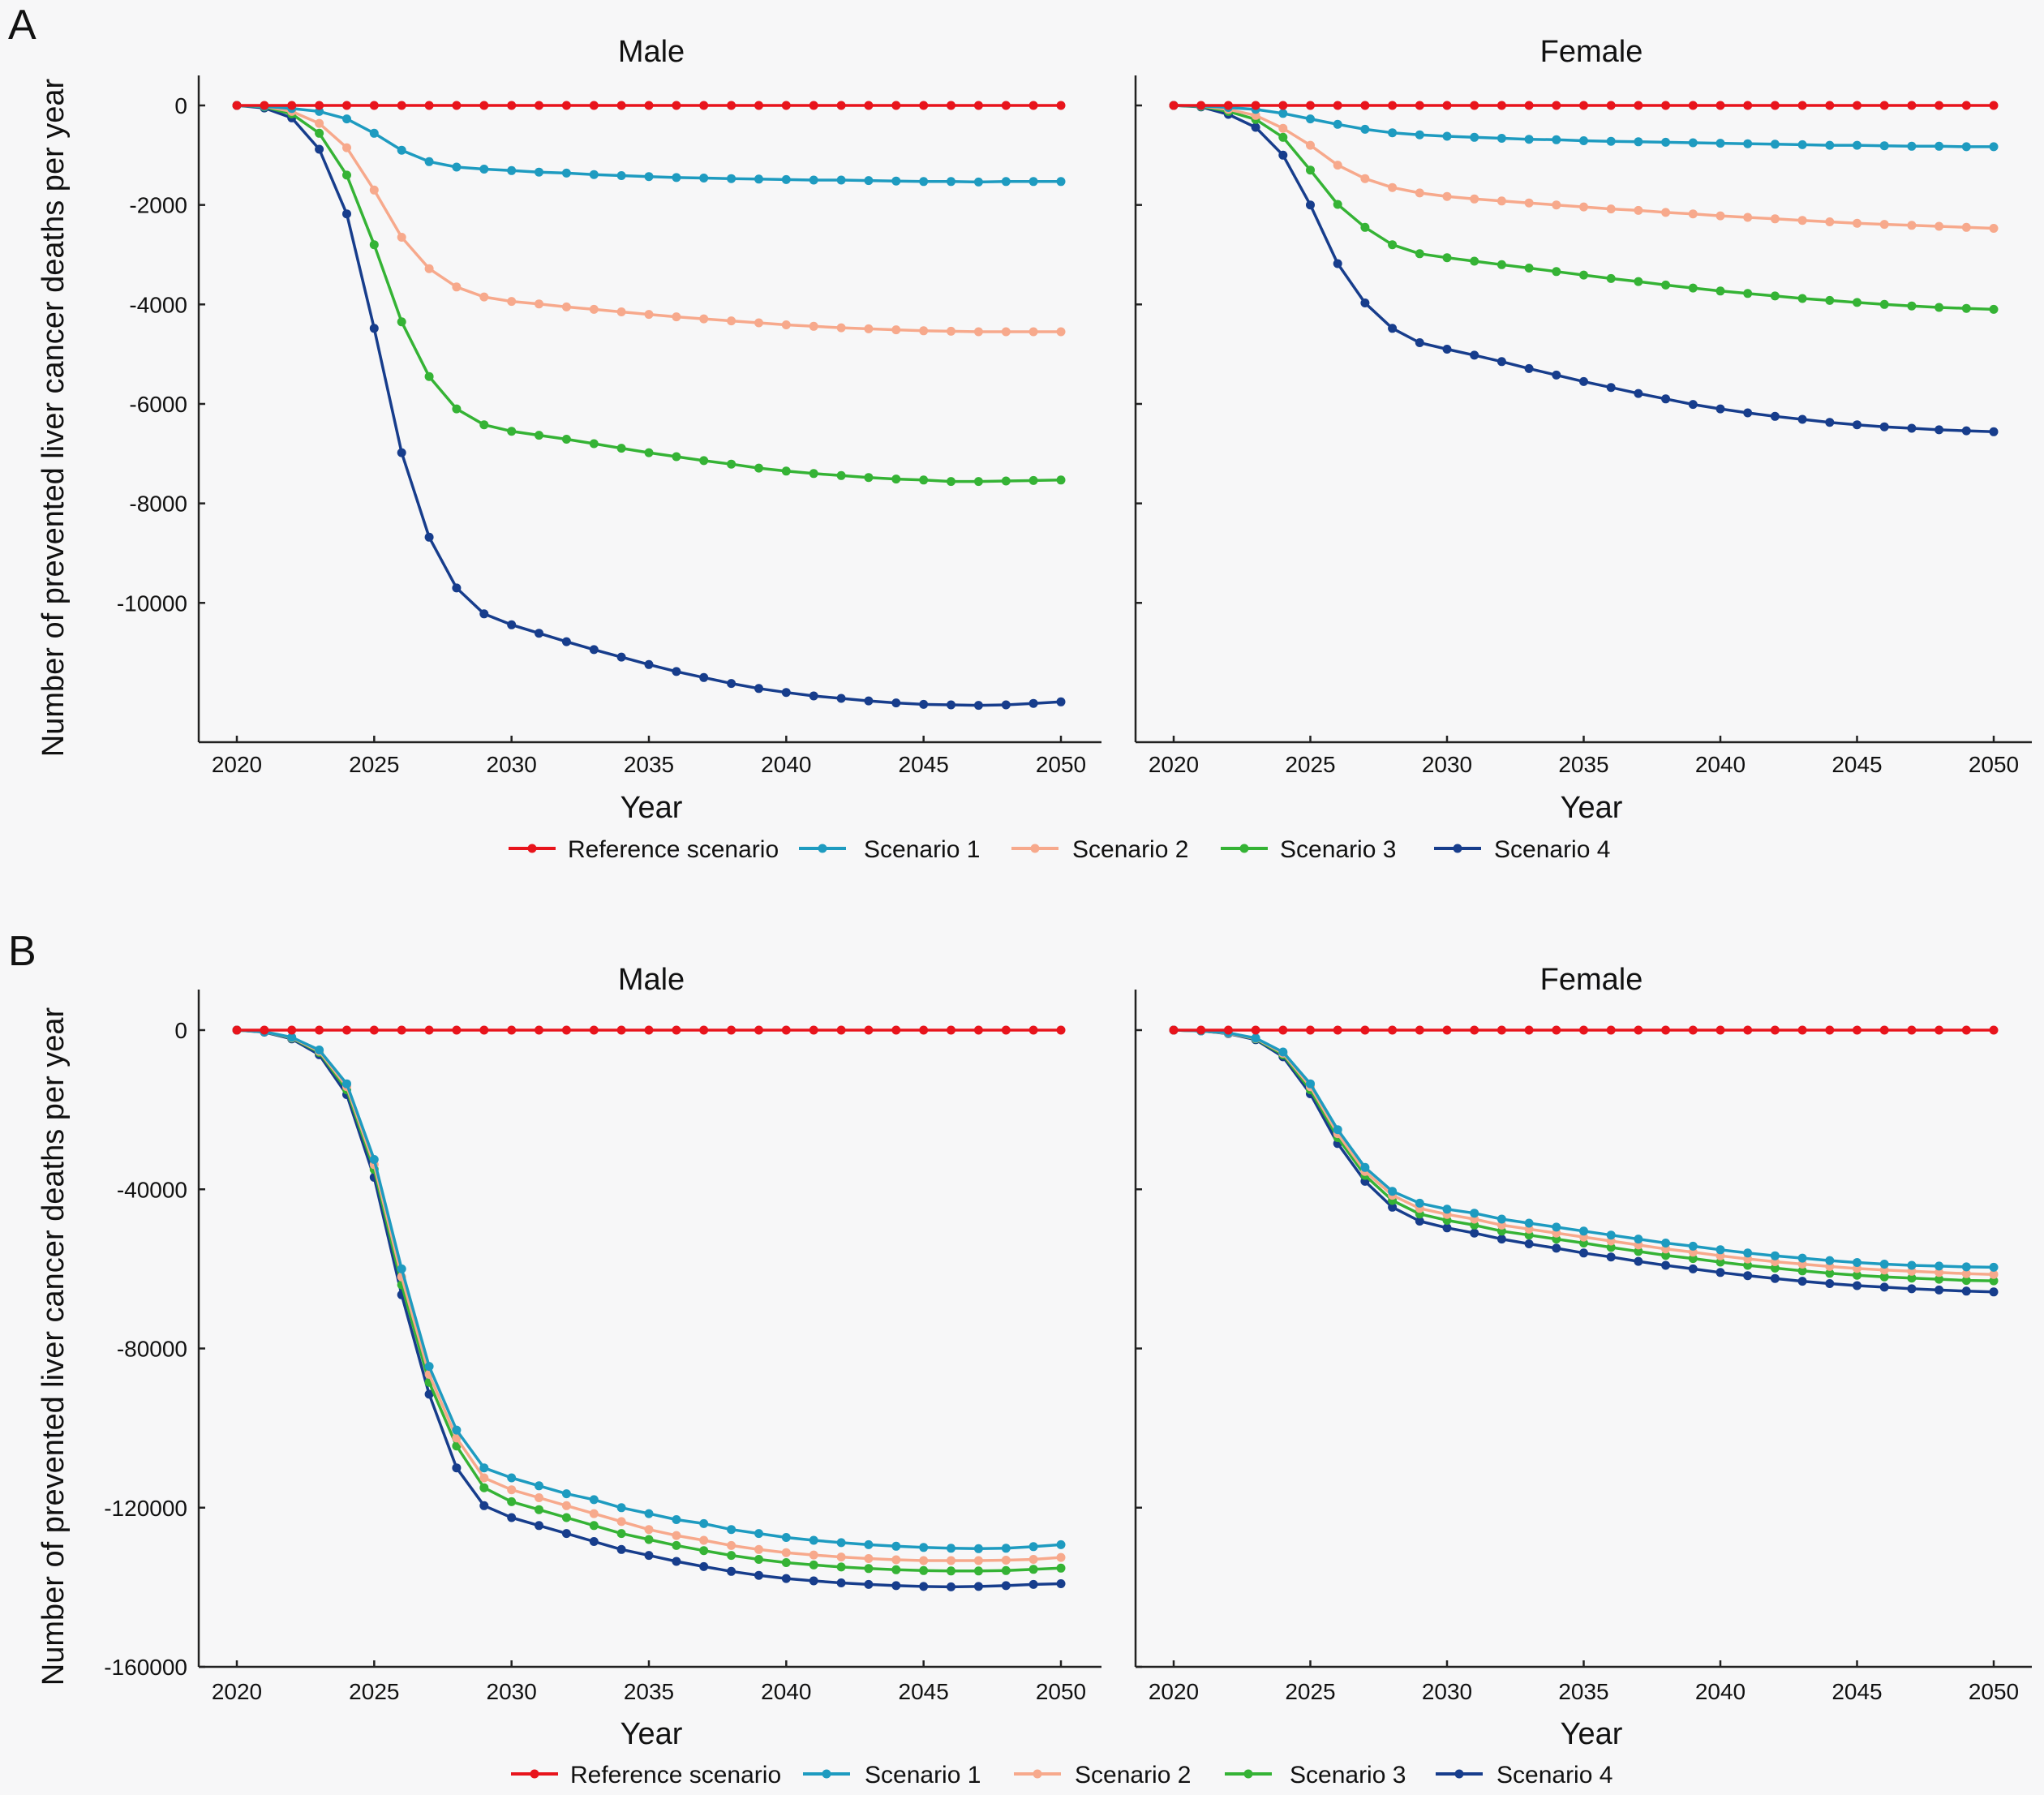 This screenshot has width=2044, height=1795. Describe the element at coordinates (1102, 1775) in the screenshot. I see `legend-item: Scenario 2` at that location.